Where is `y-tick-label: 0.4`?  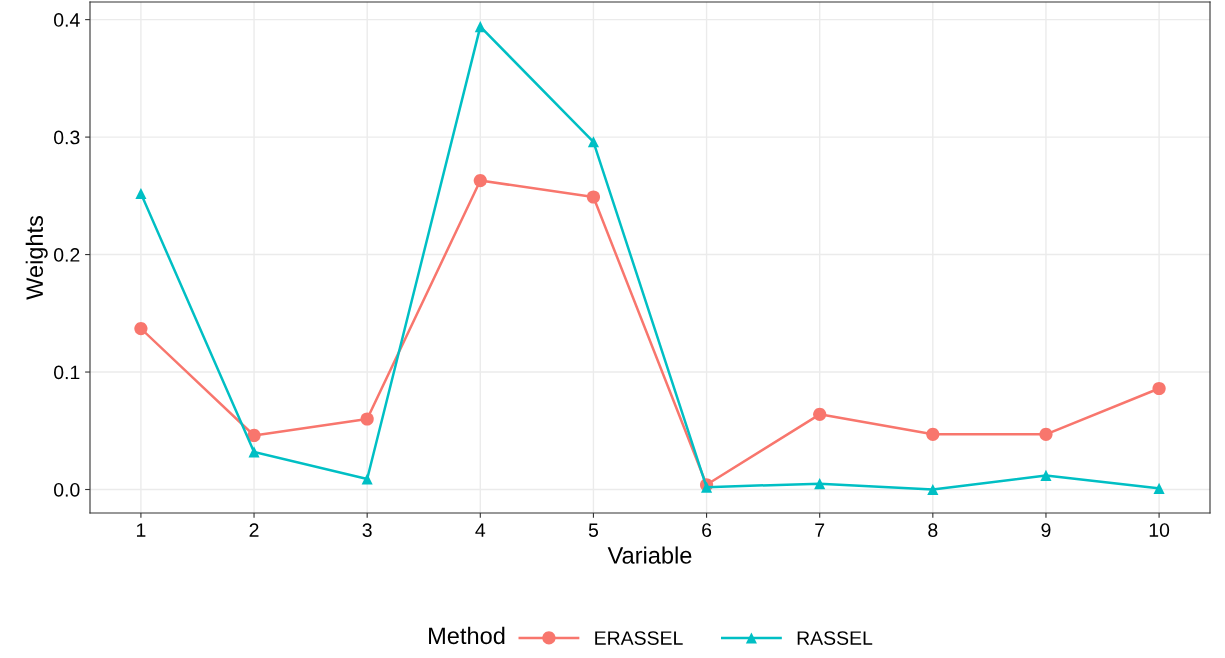 y-tick-label: 0.4 is located at coordinates (67, 20).